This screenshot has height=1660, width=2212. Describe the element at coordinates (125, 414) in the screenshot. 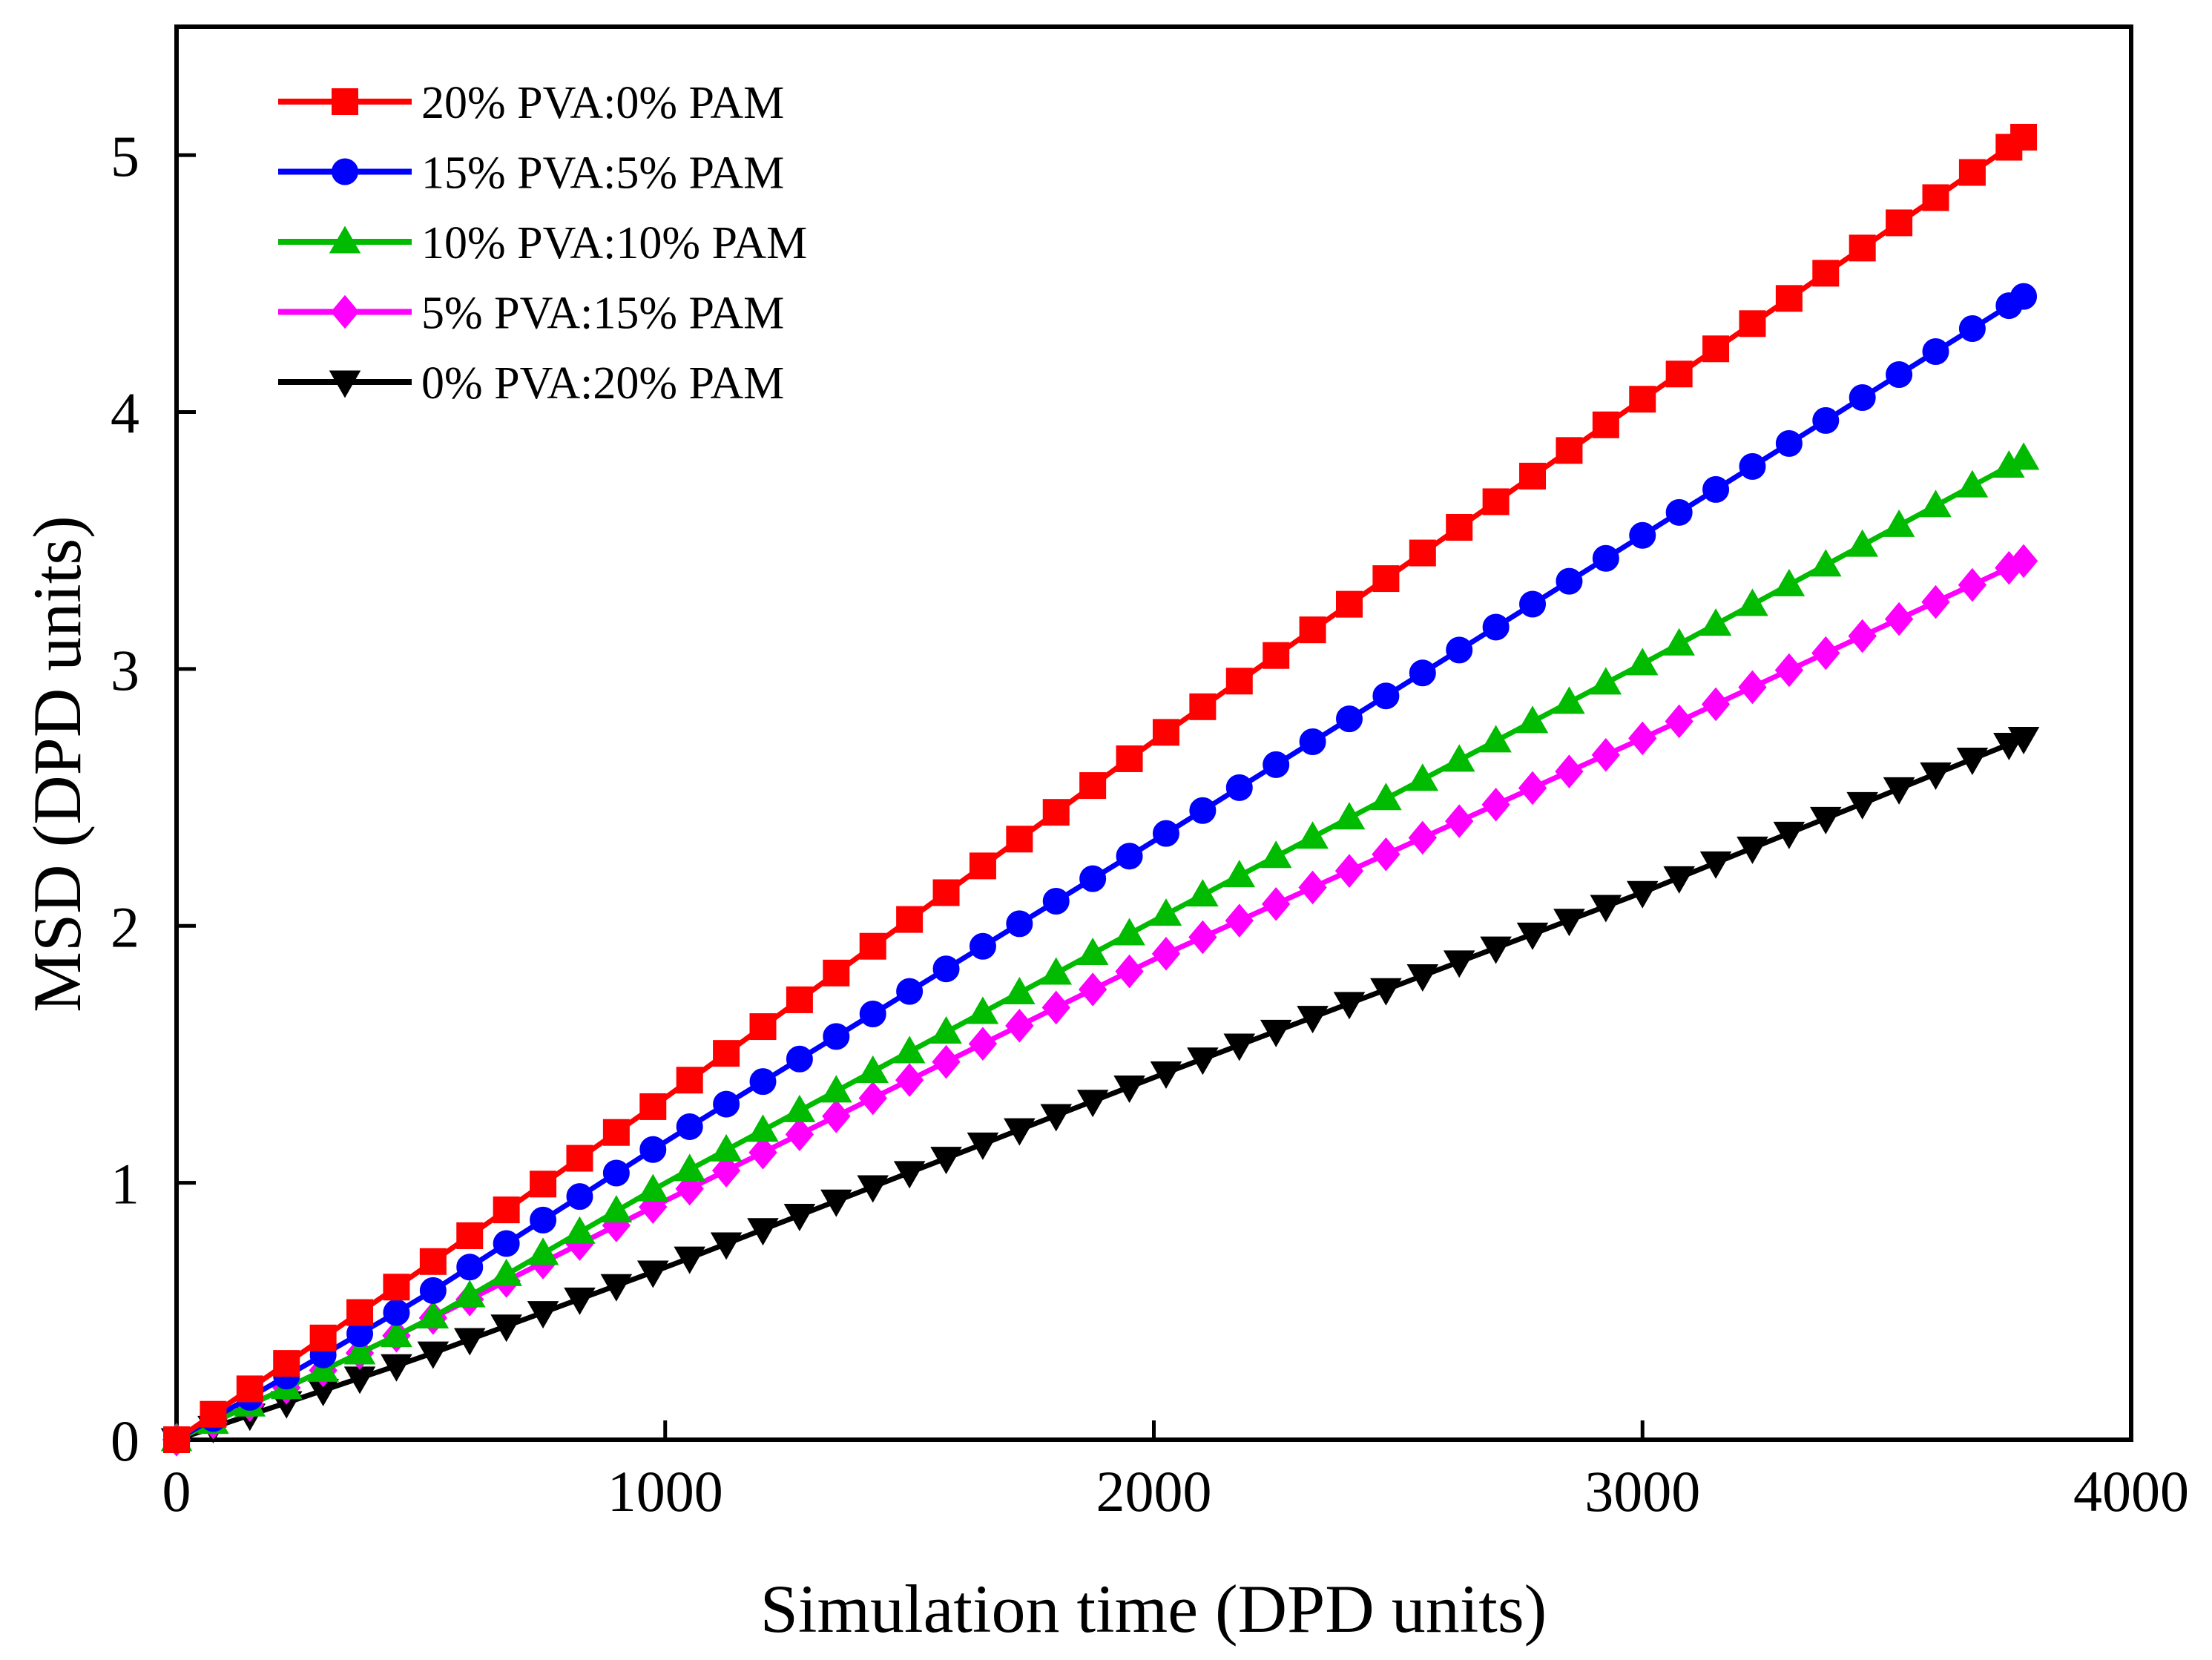

I see `y-tick-label: 4` at that location.